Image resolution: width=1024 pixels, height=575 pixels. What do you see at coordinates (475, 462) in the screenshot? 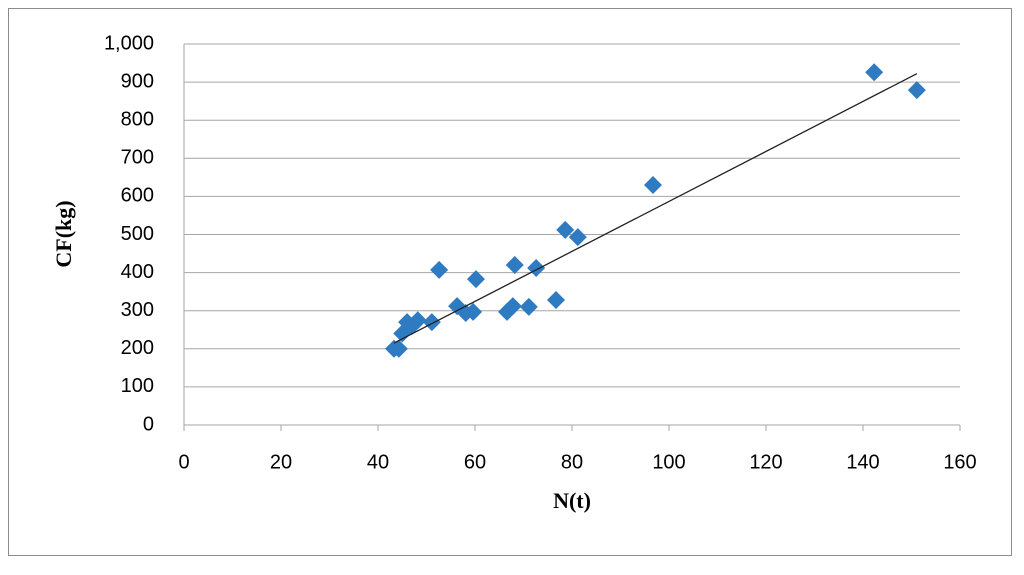
I see `x-tick-label: 60` at bounding box center [475, 462].